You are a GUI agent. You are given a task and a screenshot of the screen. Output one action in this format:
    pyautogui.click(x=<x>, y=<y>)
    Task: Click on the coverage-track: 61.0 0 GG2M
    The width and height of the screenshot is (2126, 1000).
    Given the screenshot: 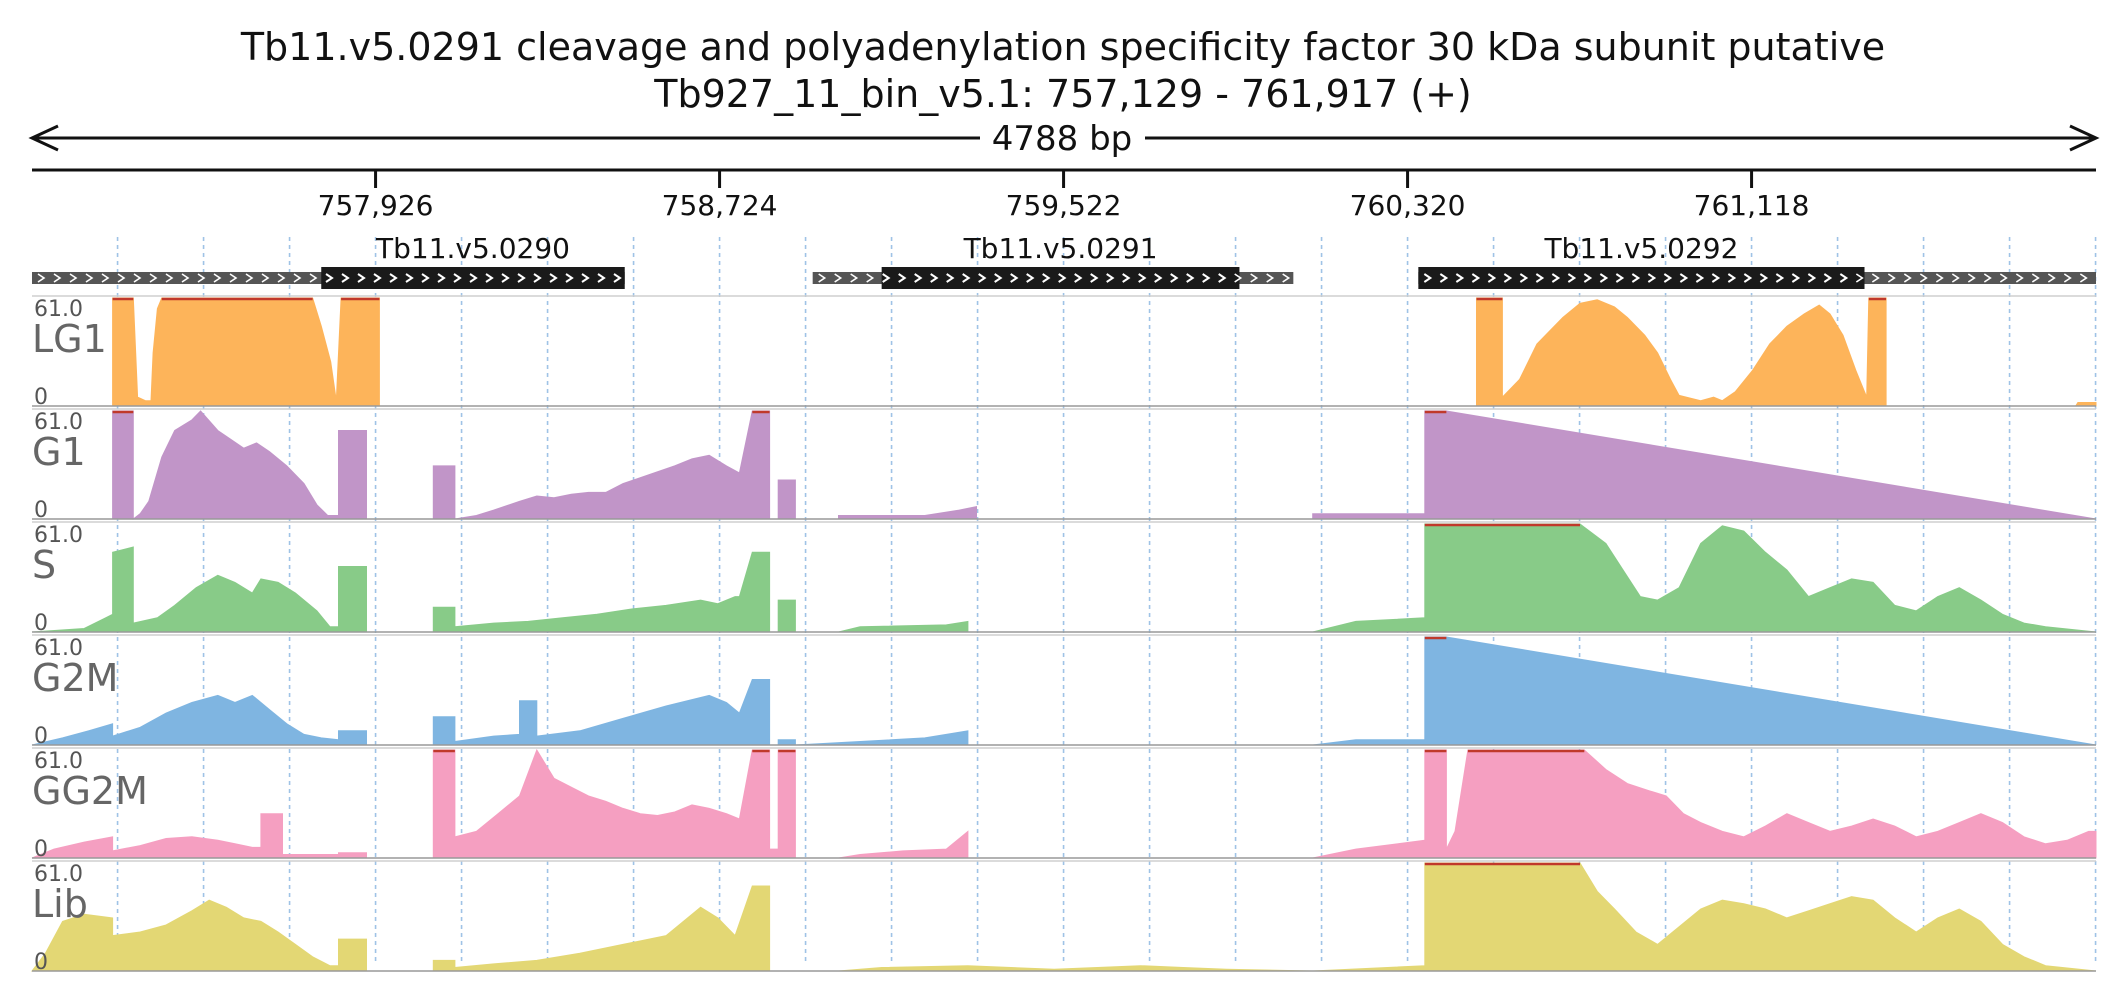 What is the action you would take?
    pyautogui.click(x=1064, y=804)
    